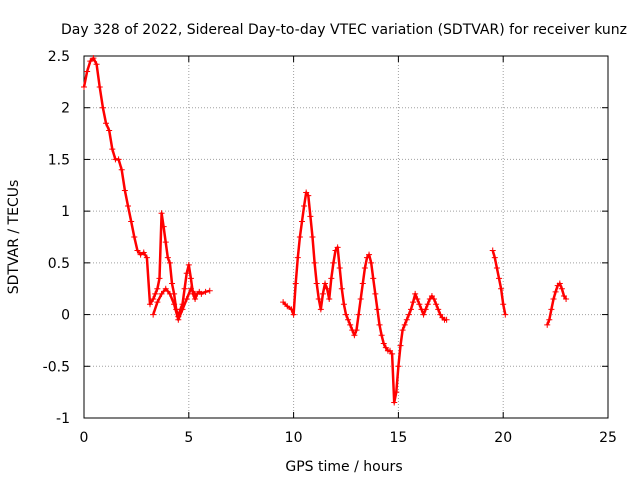 The width and height of the screenshot is (640, 480). I want to click on y-tick-label: 2, so click(65, 109).